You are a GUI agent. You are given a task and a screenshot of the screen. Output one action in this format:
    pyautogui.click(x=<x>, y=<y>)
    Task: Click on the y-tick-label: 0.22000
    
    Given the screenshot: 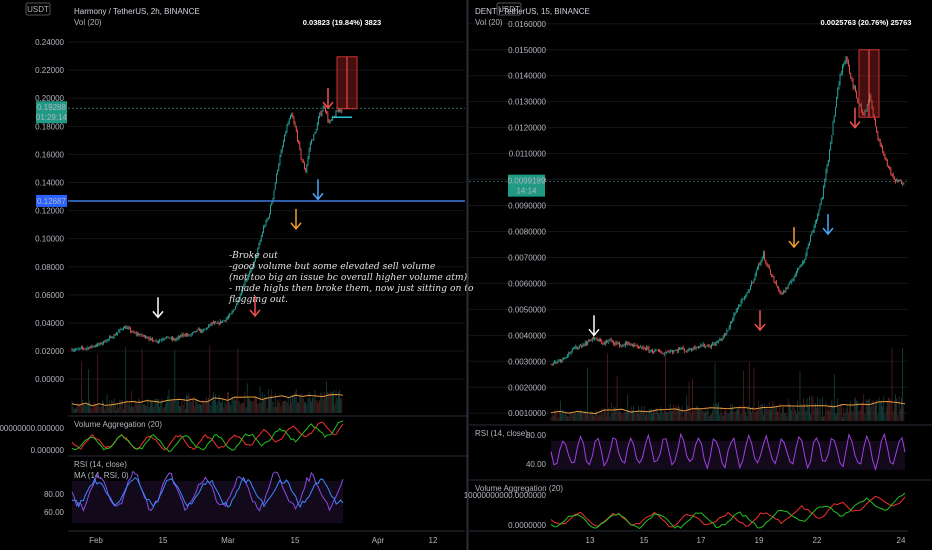 What is the action you would take?
    pyautogui.click(x=49, y=70)
    